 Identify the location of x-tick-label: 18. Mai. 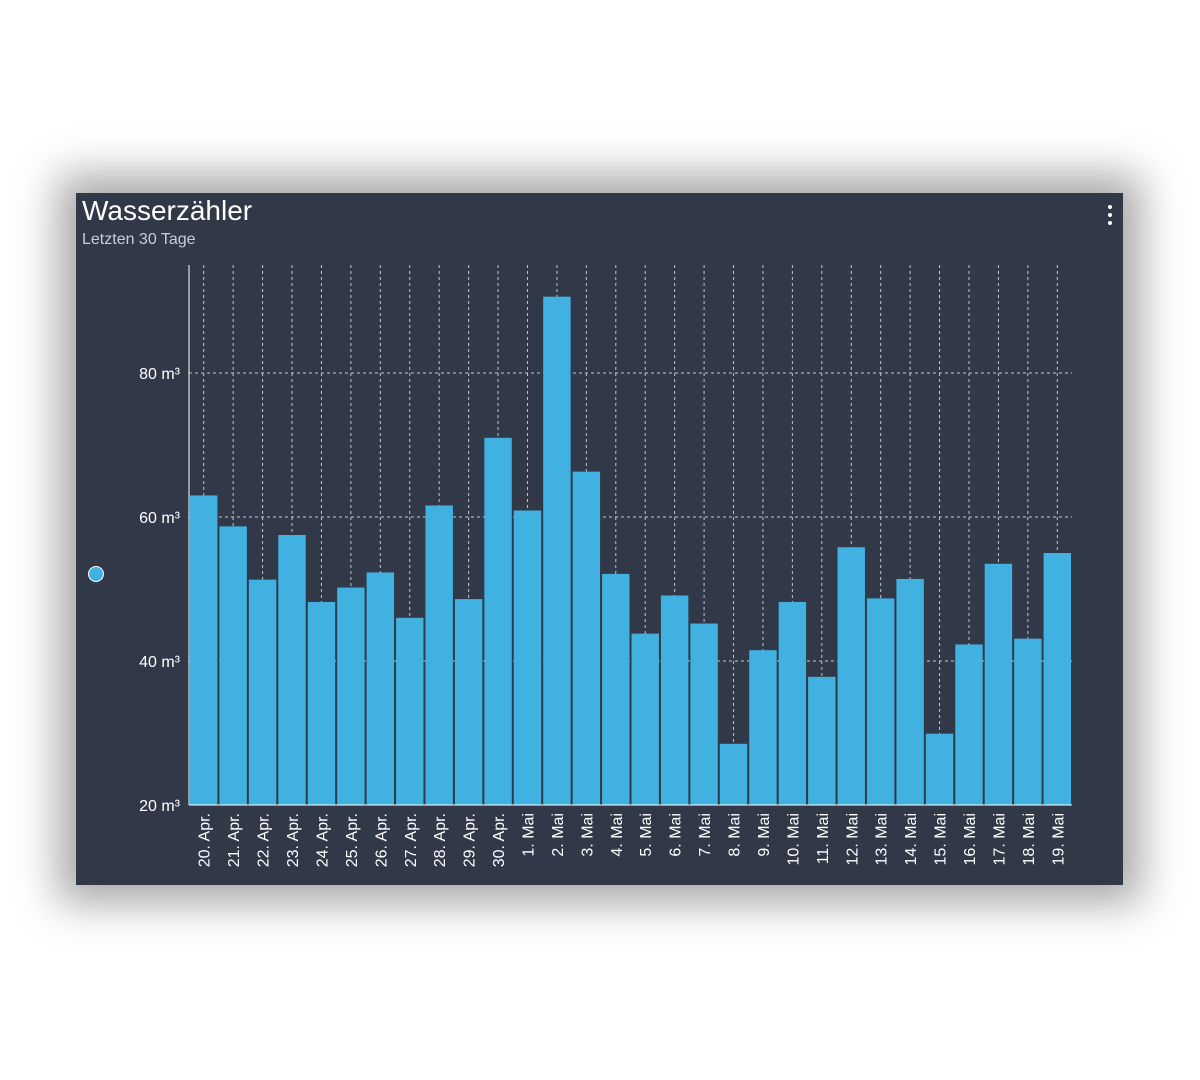
(1029, 839).